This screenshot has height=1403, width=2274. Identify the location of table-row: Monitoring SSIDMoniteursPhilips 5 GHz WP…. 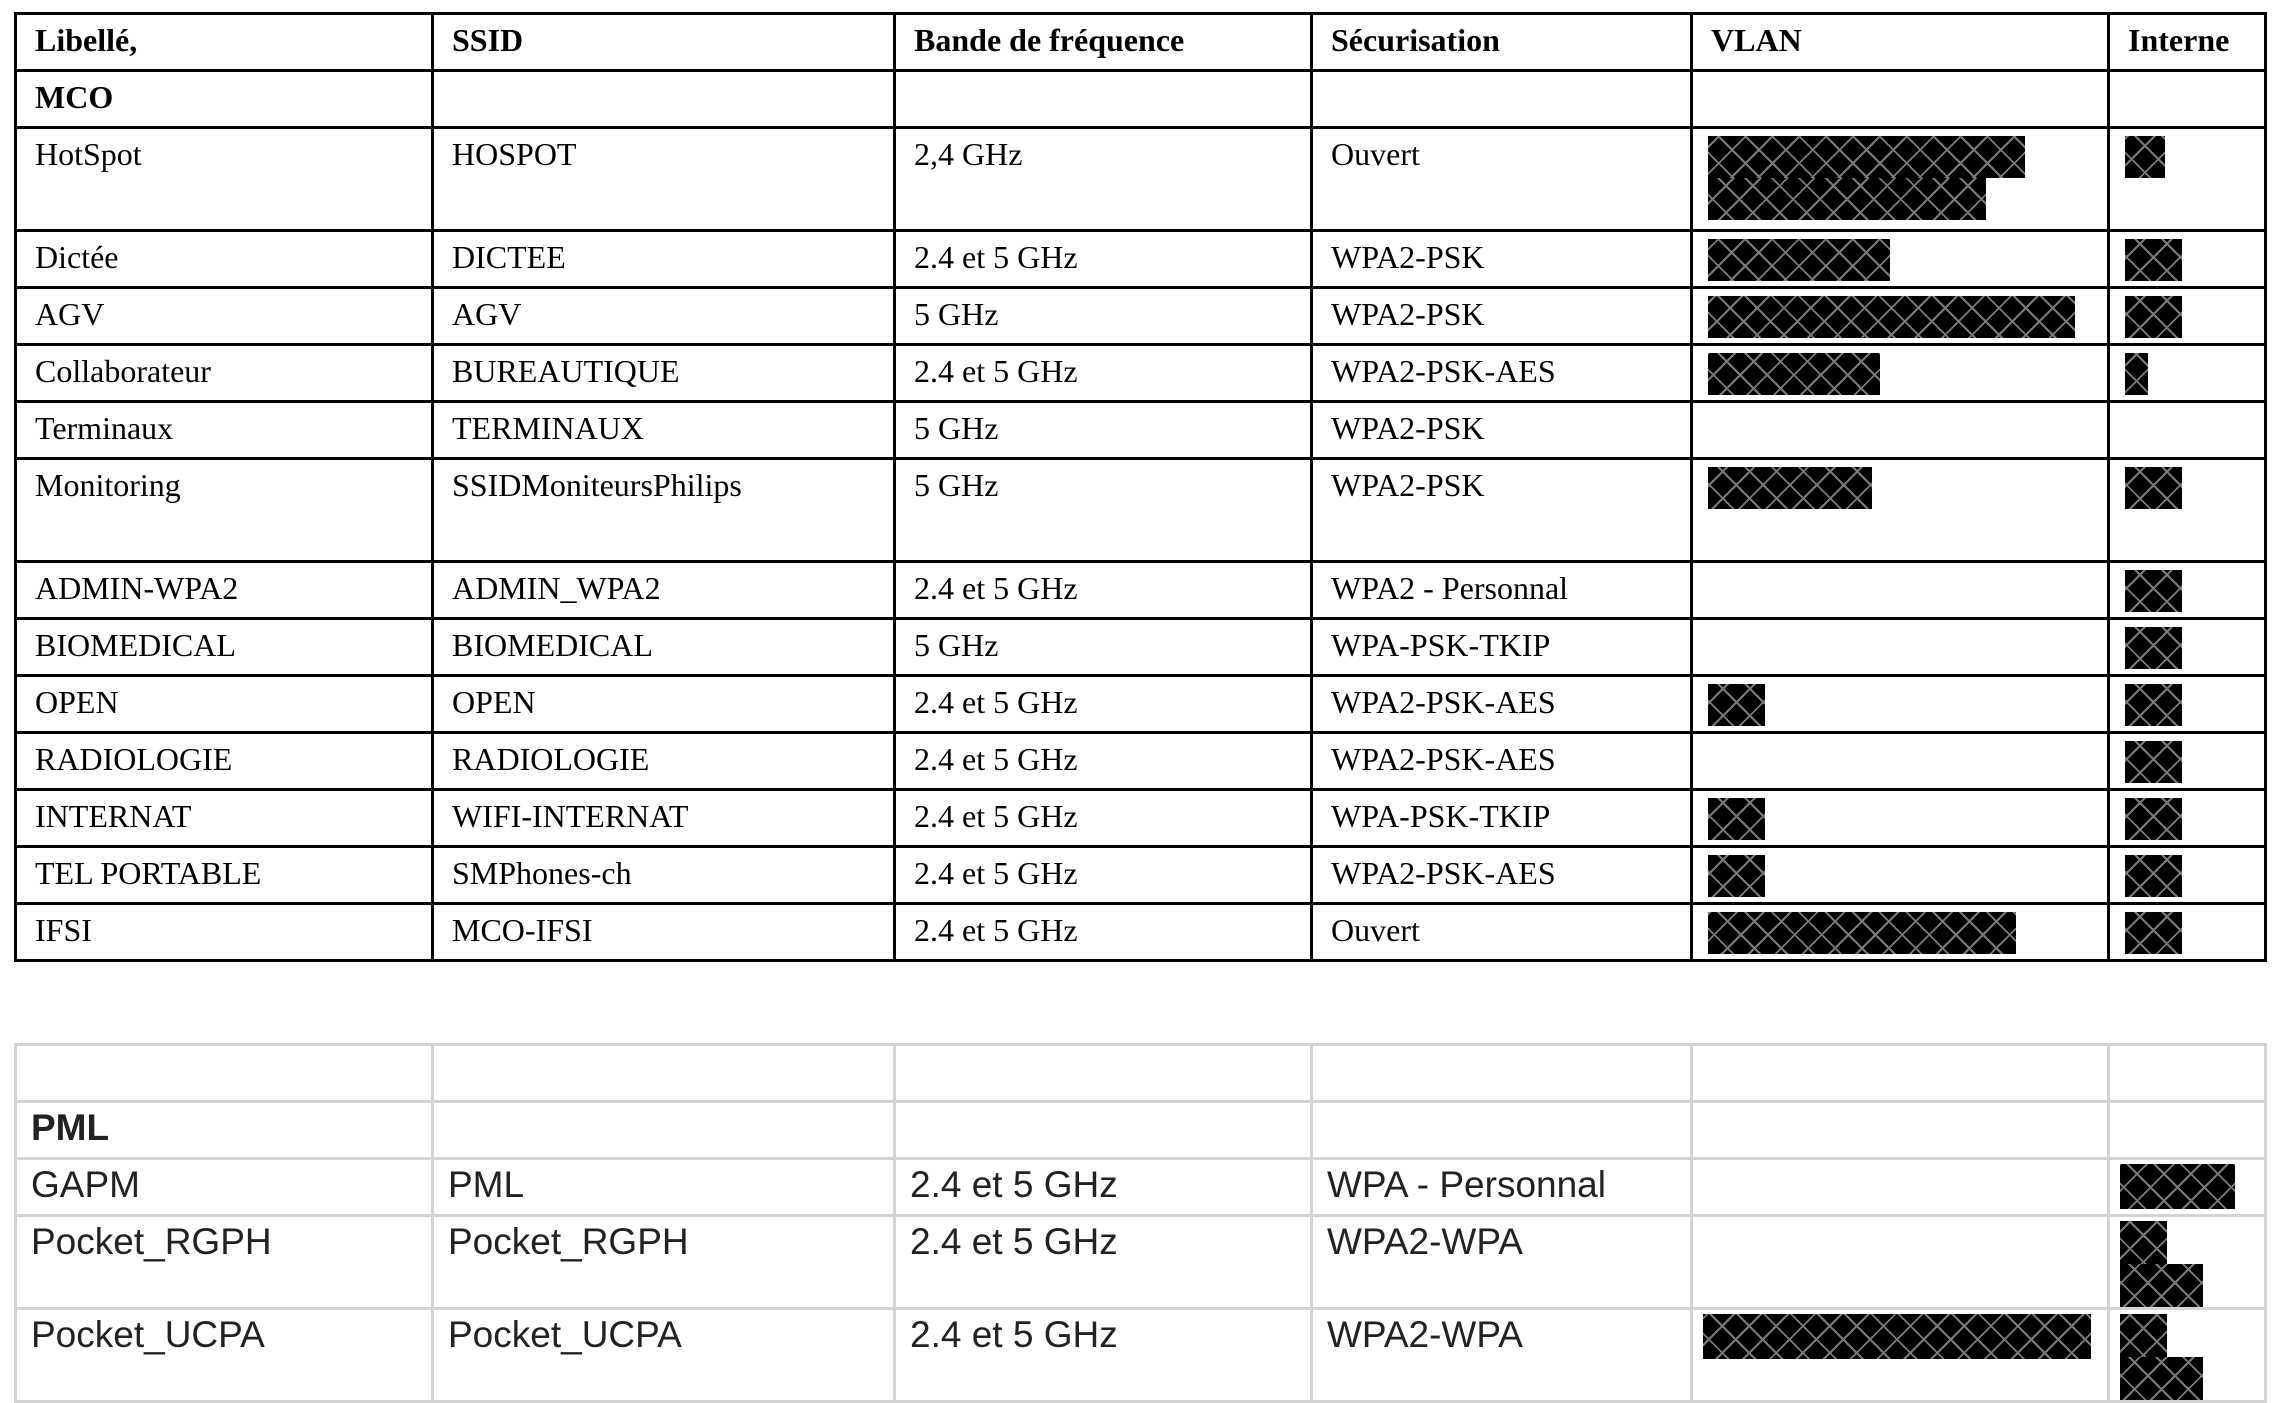
(1140, 510).